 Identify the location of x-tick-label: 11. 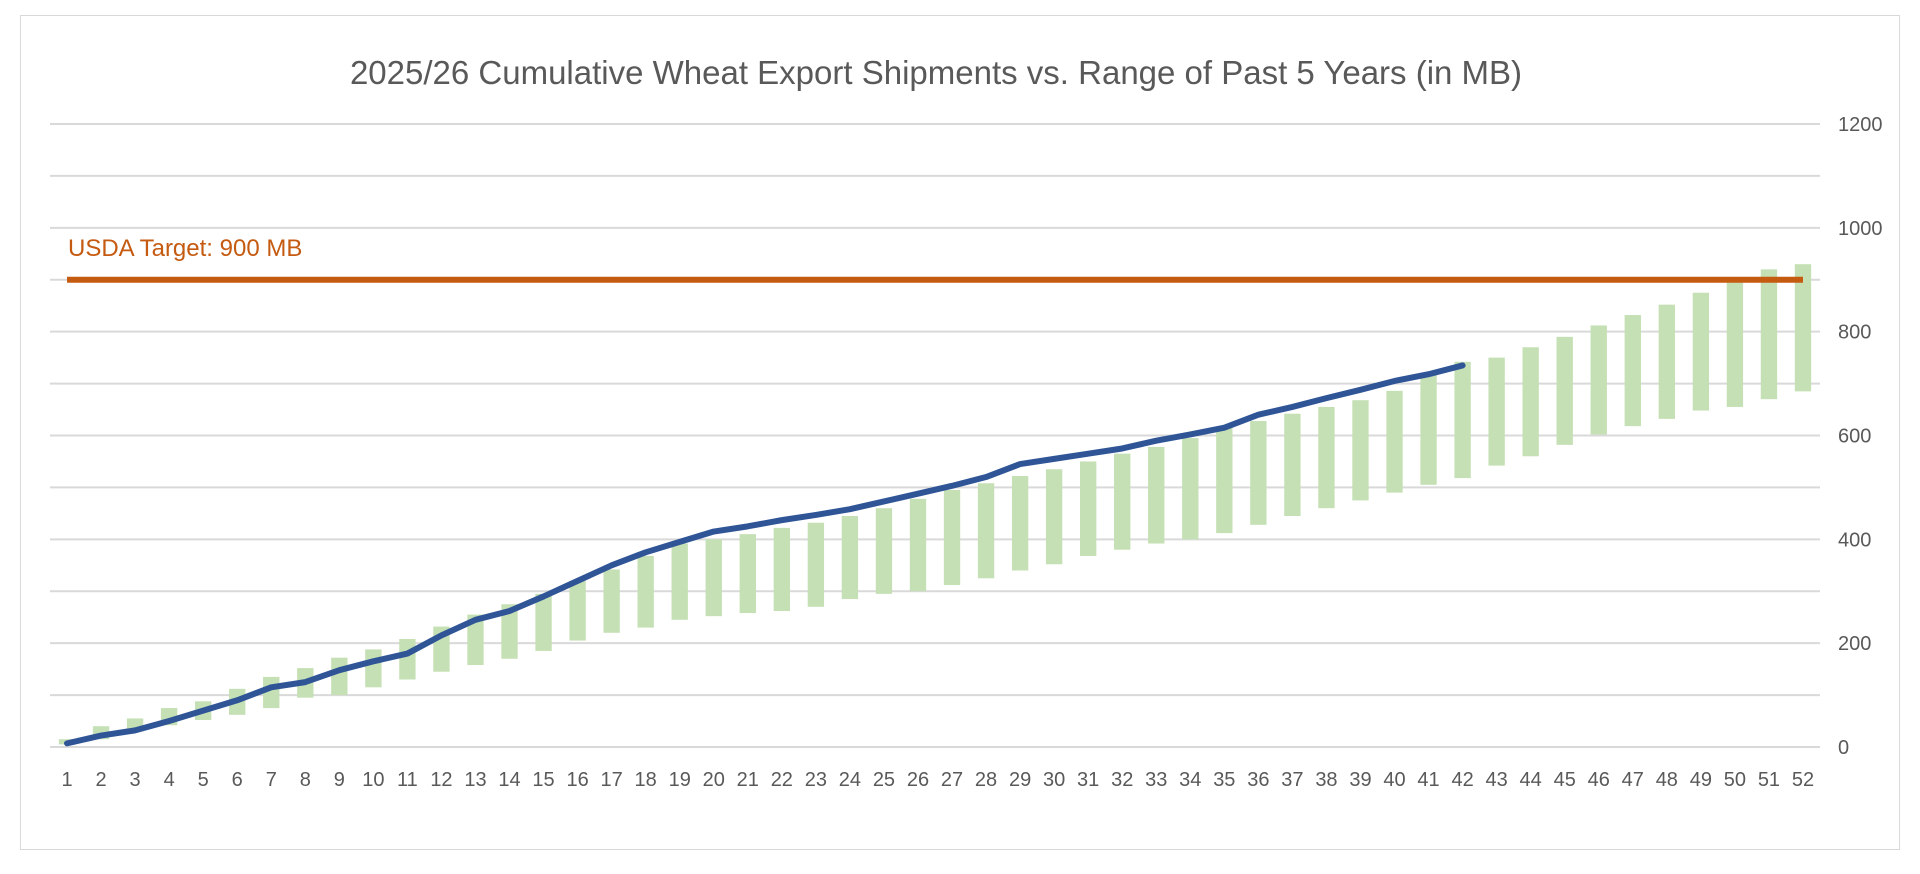
(407, 780).